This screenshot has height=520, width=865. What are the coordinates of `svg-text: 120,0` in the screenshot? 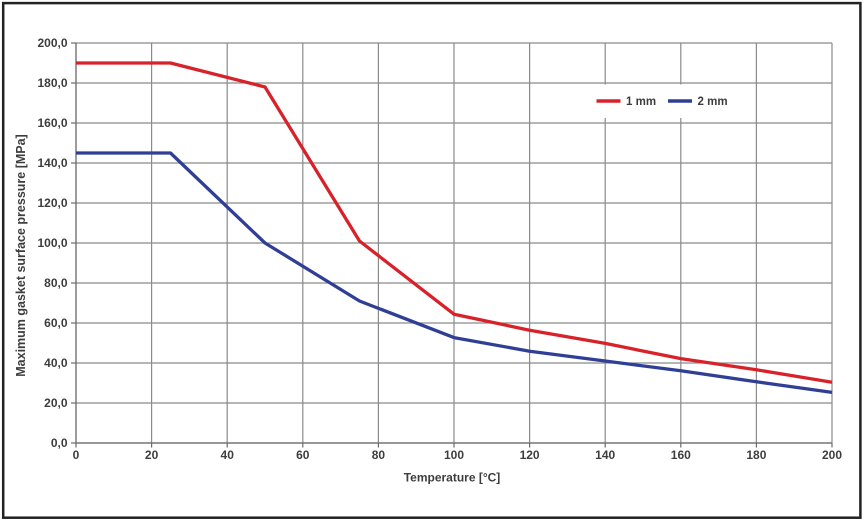 It's located at (52, 203).